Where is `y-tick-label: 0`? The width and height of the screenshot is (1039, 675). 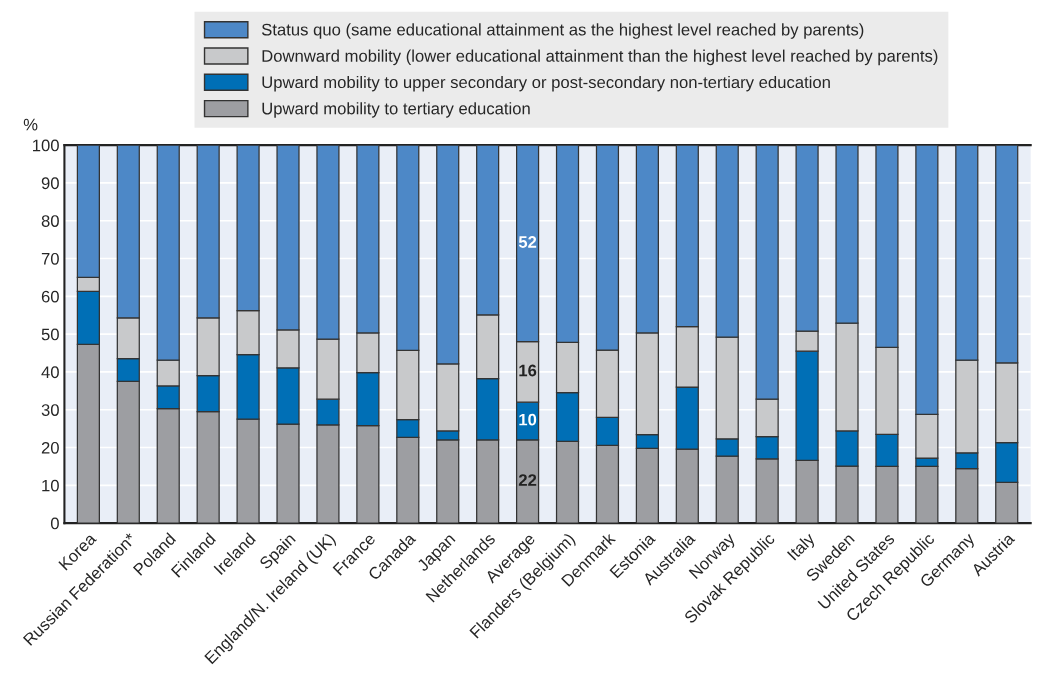
y-tick-label: 0 is located at coordinates (54, 523).